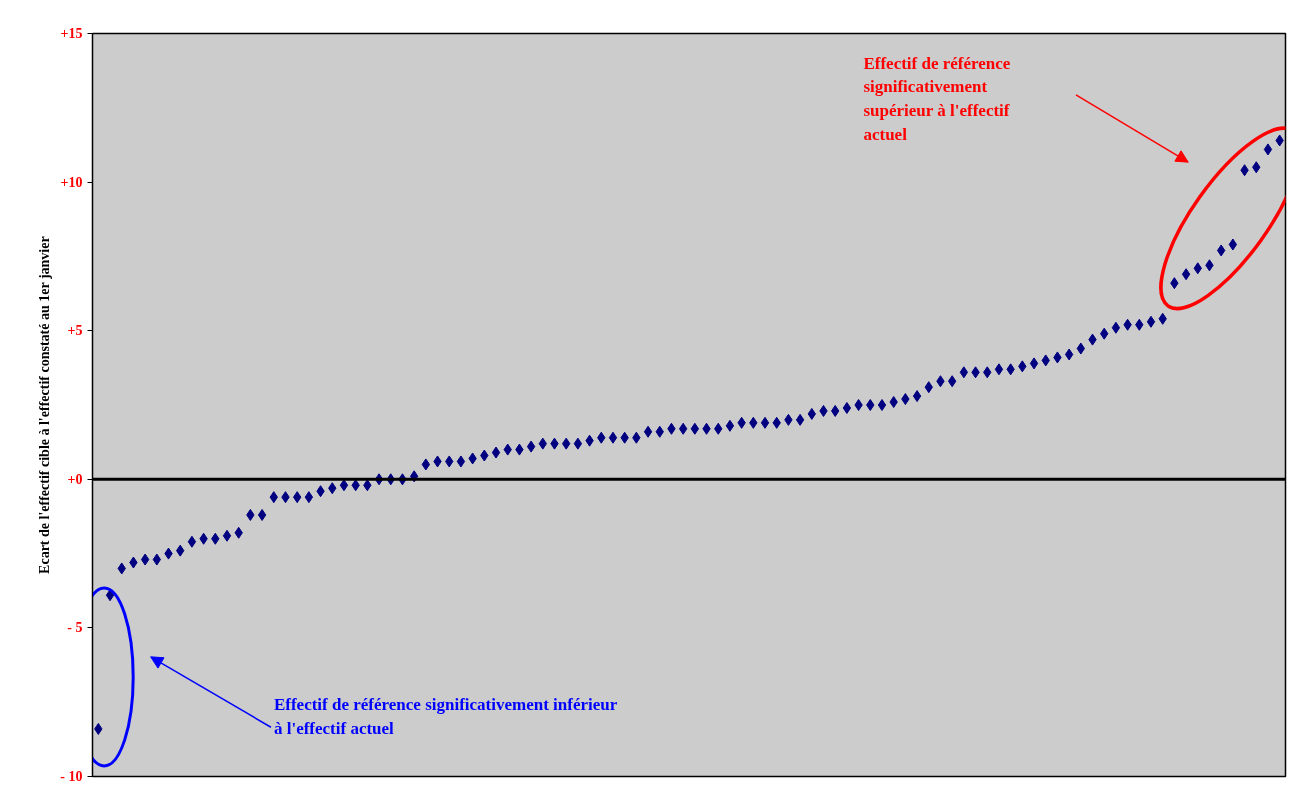  I want to click on y-axis-title: Ecart de l'effectif cible à l'effectif constaté au 1er janvier, so click(45, 405).